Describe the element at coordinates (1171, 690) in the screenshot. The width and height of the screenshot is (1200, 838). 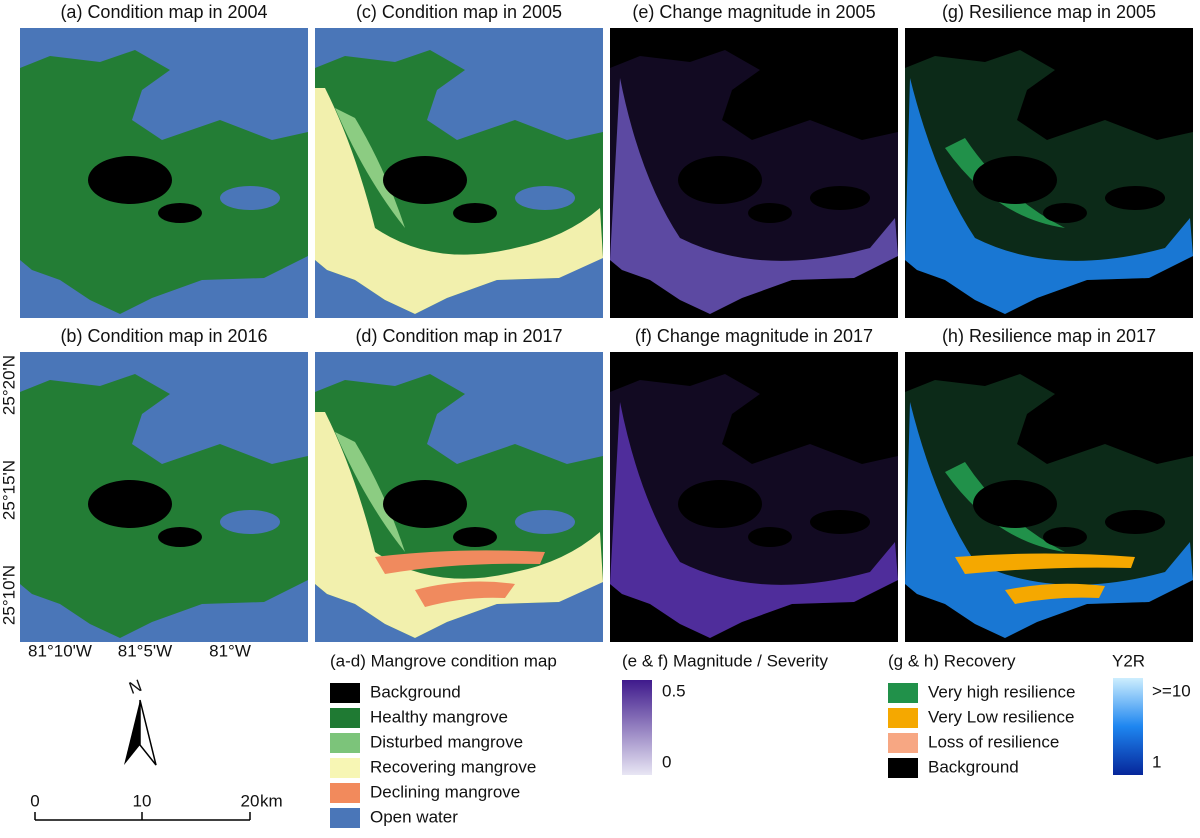
I see `colorbar-label: >=10` at that location.